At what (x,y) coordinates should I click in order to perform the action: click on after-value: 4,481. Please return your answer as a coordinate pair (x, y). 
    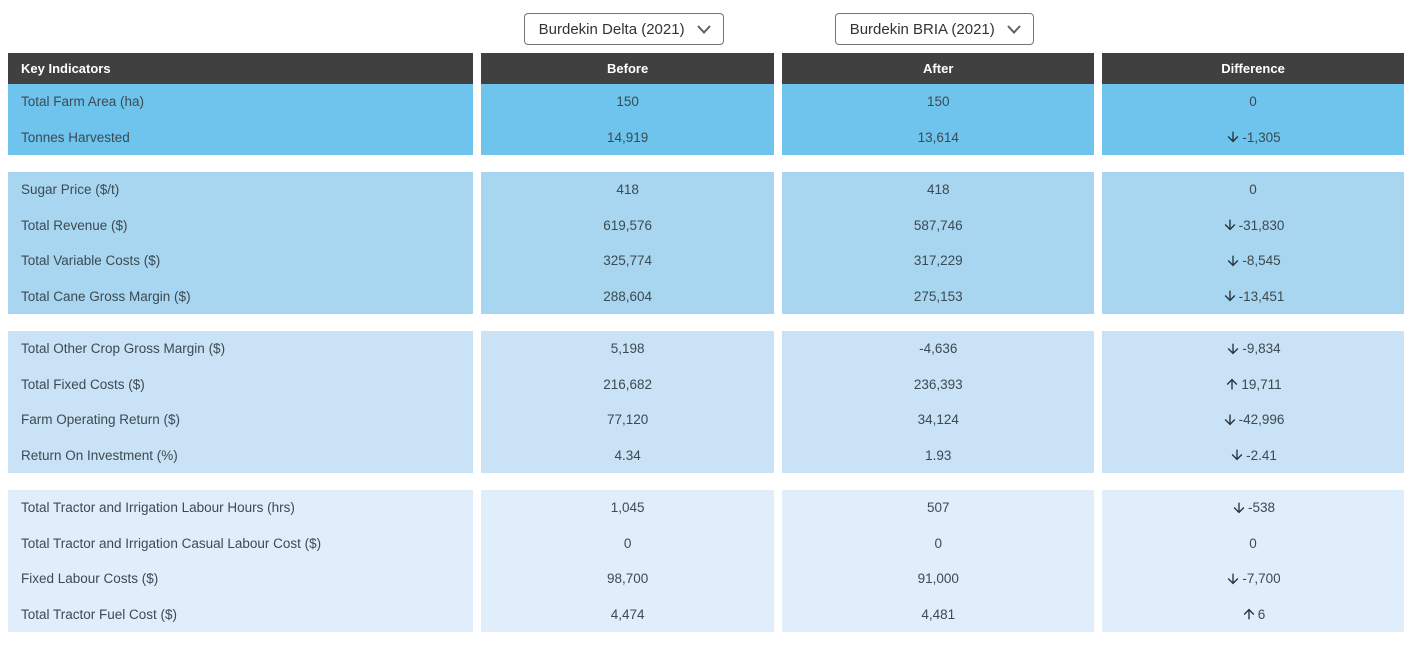
    Looking at the image, I should click on (934, 614).